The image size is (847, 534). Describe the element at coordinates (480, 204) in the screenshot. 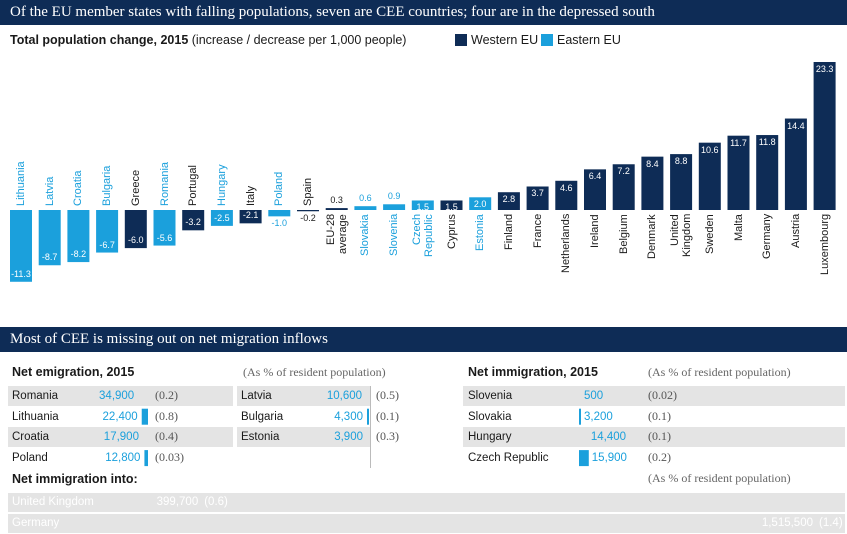

I see `value-label: 2.0` at that location.